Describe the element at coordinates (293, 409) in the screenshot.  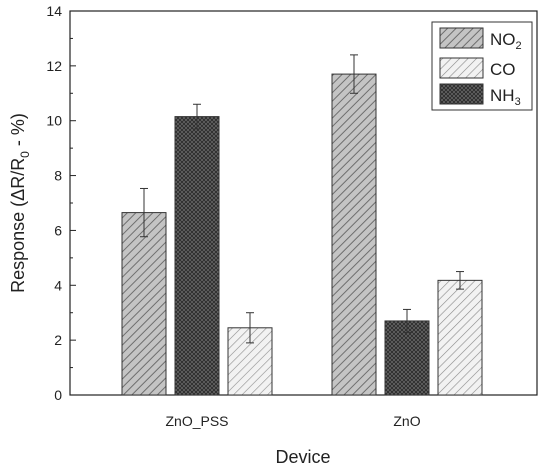
I see `x-axis: ZnO_PSS ZnO` at that location.